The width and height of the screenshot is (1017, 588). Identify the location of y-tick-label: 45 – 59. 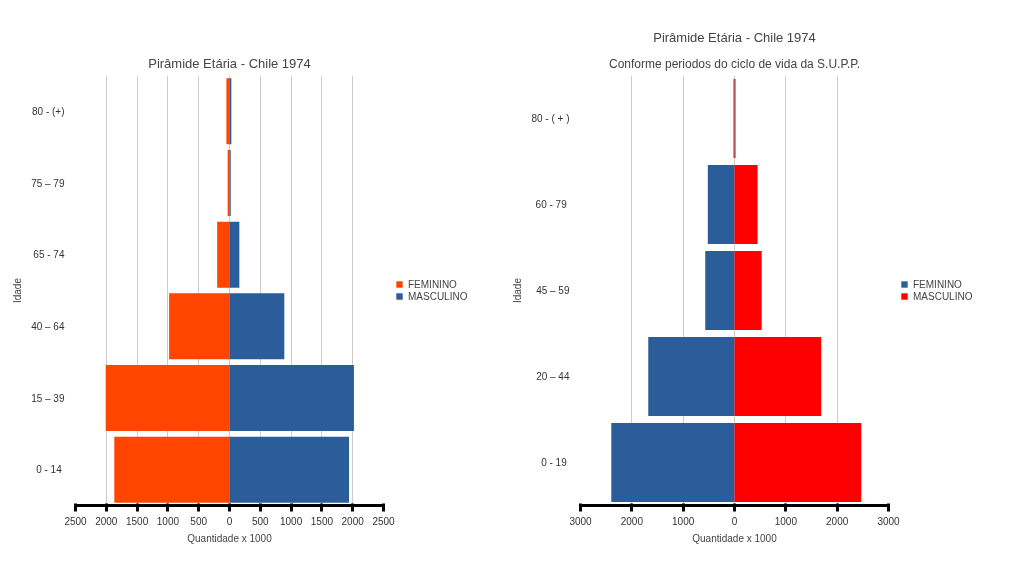
(553, 290).